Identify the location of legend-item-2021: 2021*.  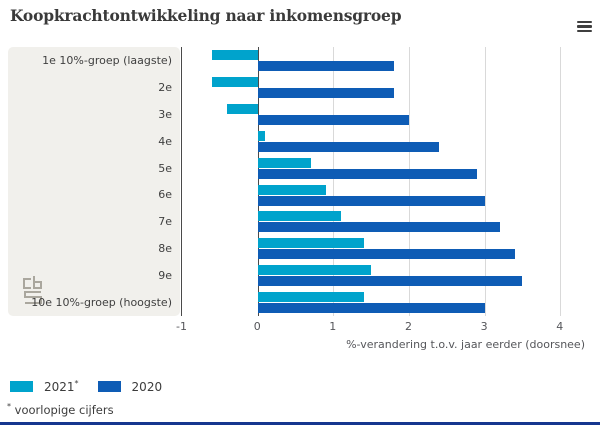
(44, 386).